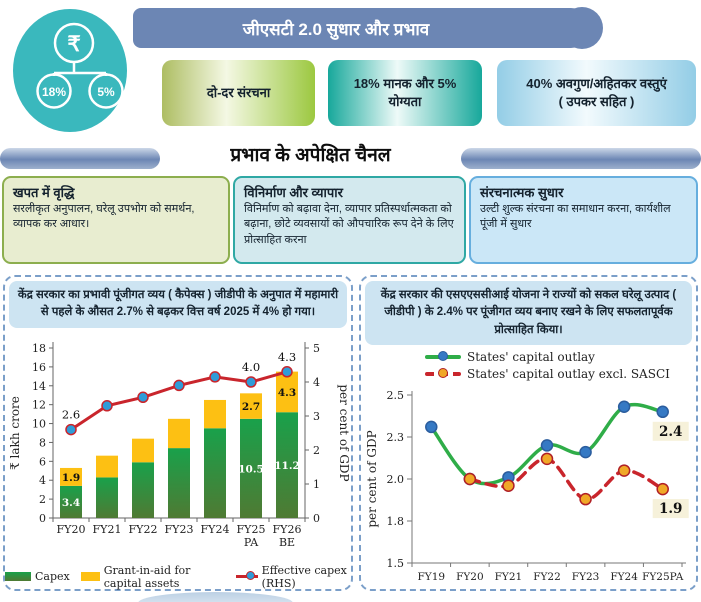 The image size is (701, 602). I want to click on legend-label: States' capital outlay excl. SASCI, so click(568, 374).